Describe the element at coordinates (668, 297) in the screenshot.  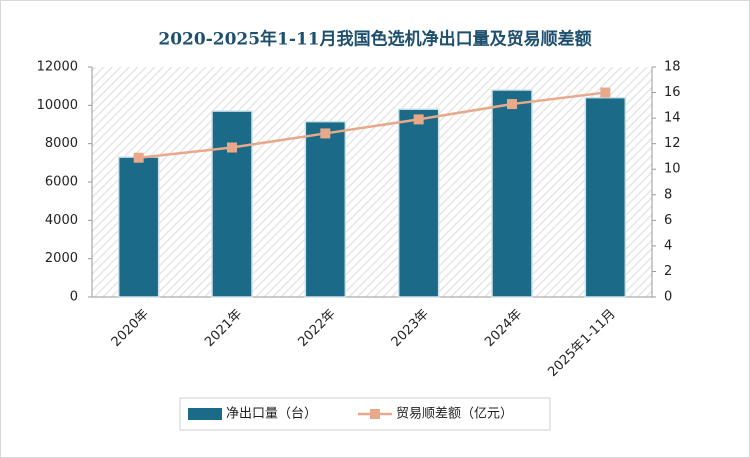
I see `y2-tick-label: 0` at that location.